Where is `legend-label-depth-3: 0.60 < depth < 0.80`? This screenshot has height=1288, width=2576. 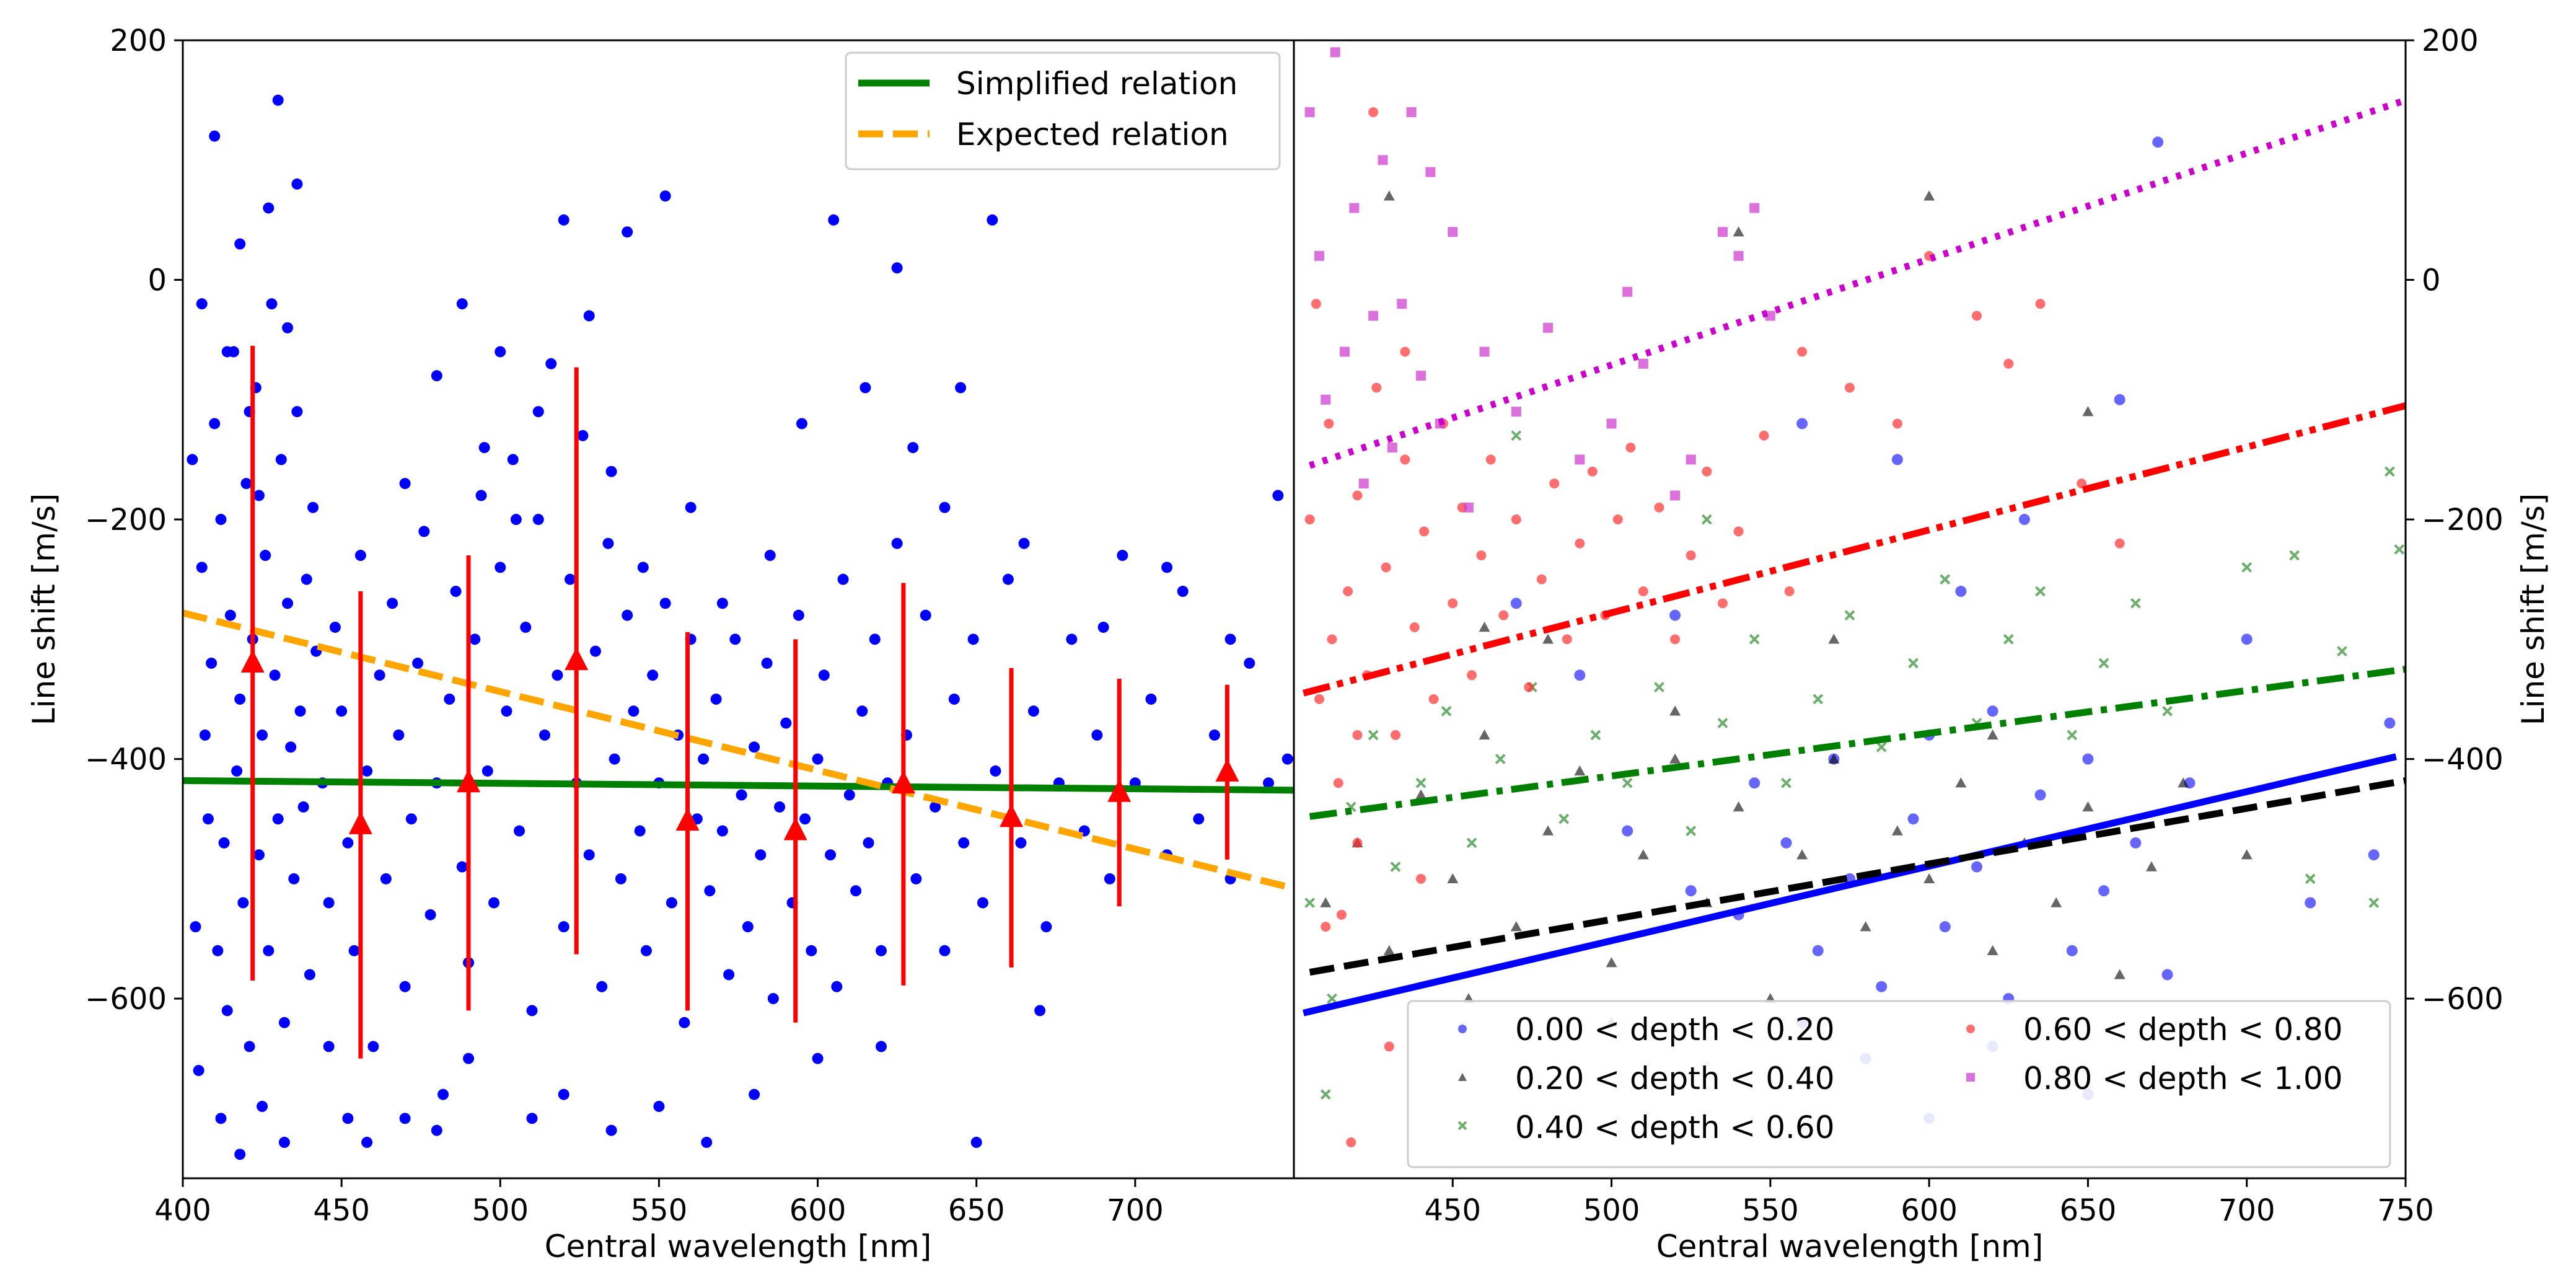 legend-label-depth-3: 0.60 < depth < 0.80 is located at coordinates (2183, 1030).